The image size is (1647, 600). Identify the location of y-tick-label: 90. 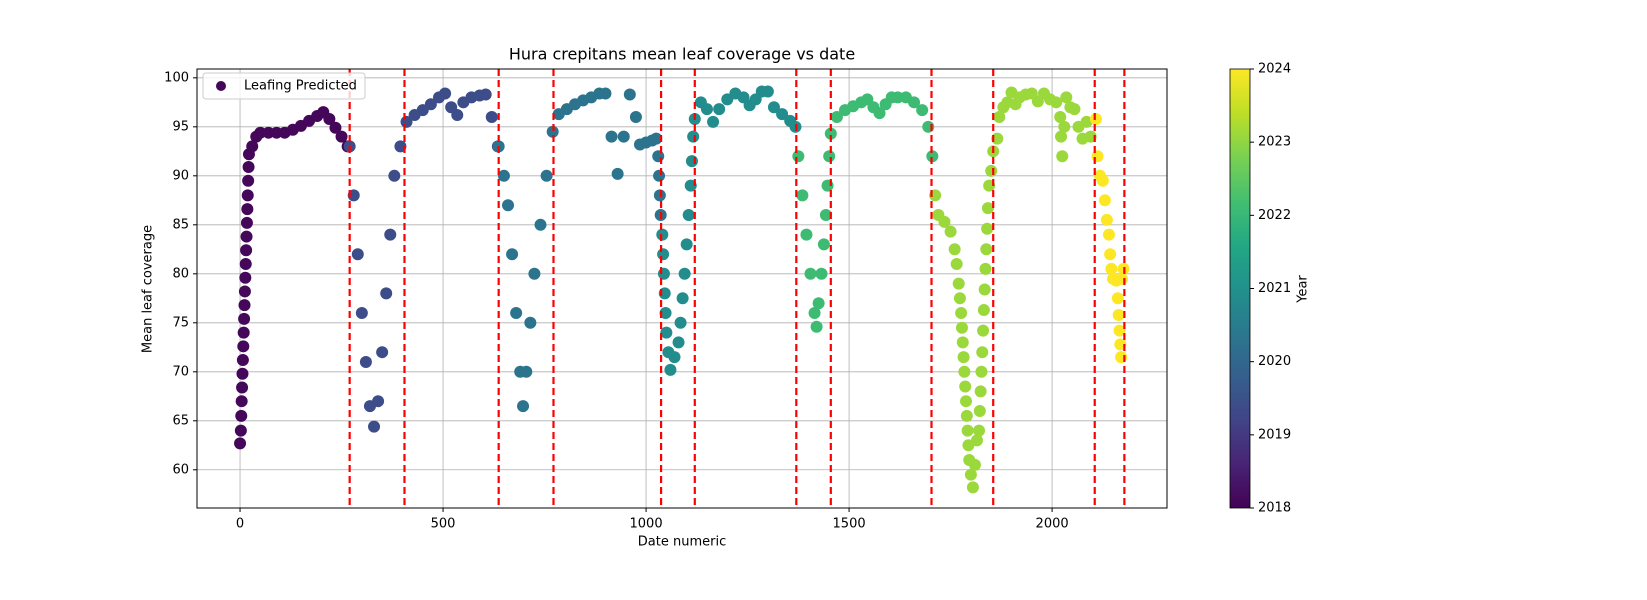
(180, 175).